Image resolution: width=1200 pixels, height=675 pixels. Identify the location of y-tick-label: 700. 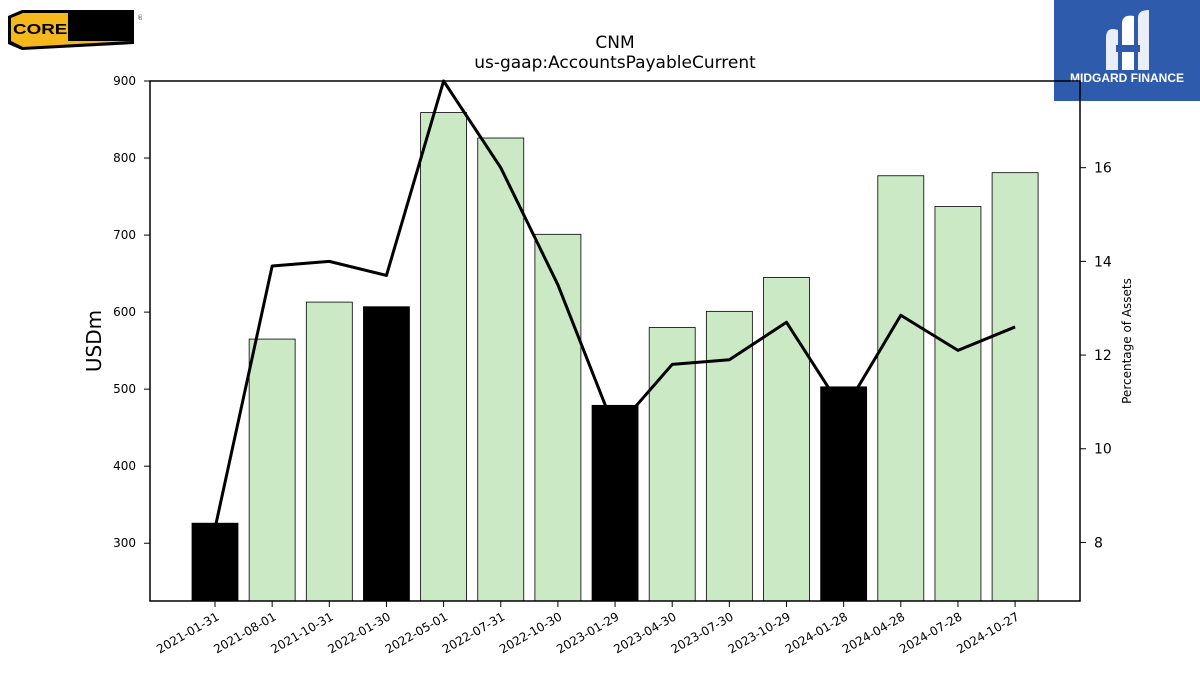
(124, 235).